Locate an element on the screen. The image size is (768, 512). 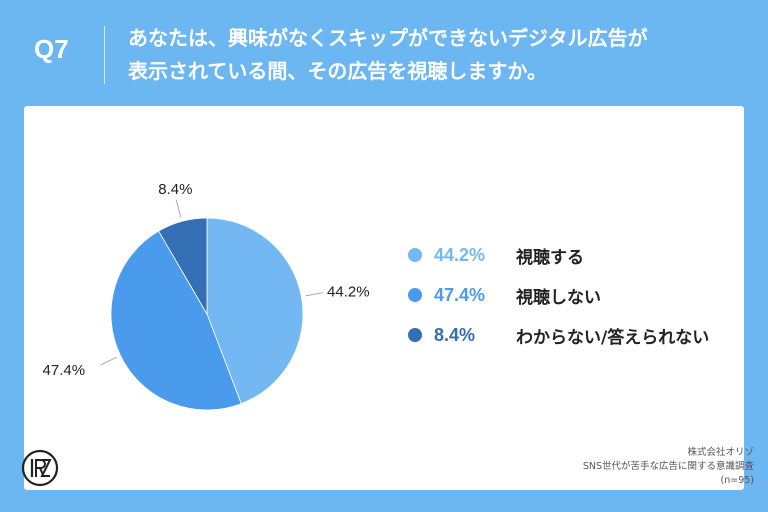
header-divider is located at coordinates (104, 55).